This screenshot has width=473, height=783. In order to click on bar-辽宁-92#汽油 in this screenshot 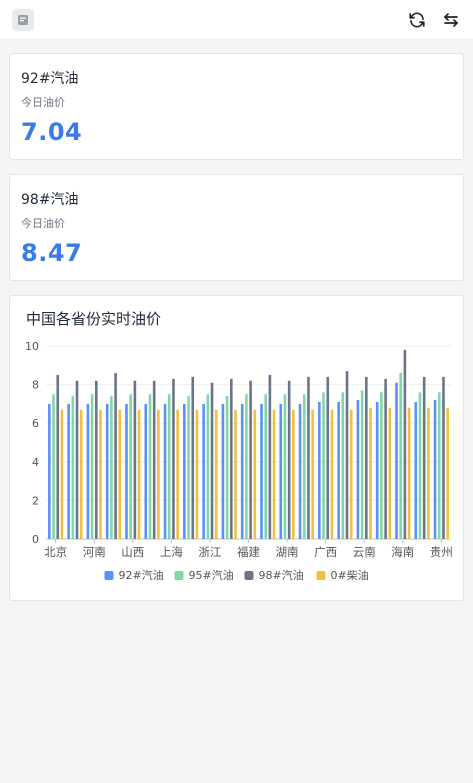, I will do `click(146, 471)`.